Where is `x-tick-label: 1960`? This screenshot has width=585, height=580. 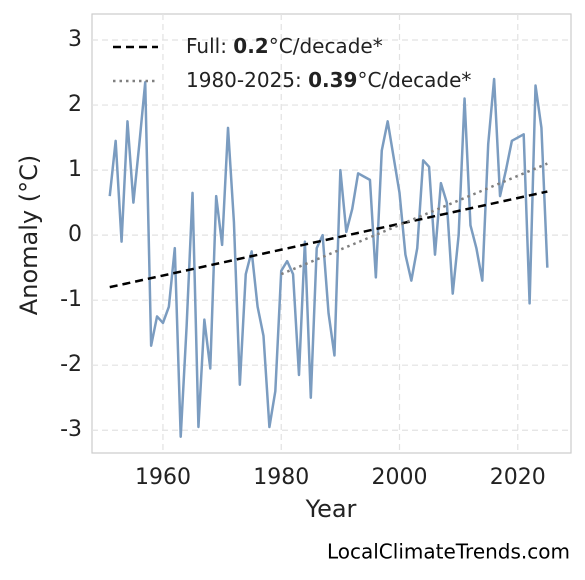
x-tick-label: 1960 is located at coordinates (163, 477).